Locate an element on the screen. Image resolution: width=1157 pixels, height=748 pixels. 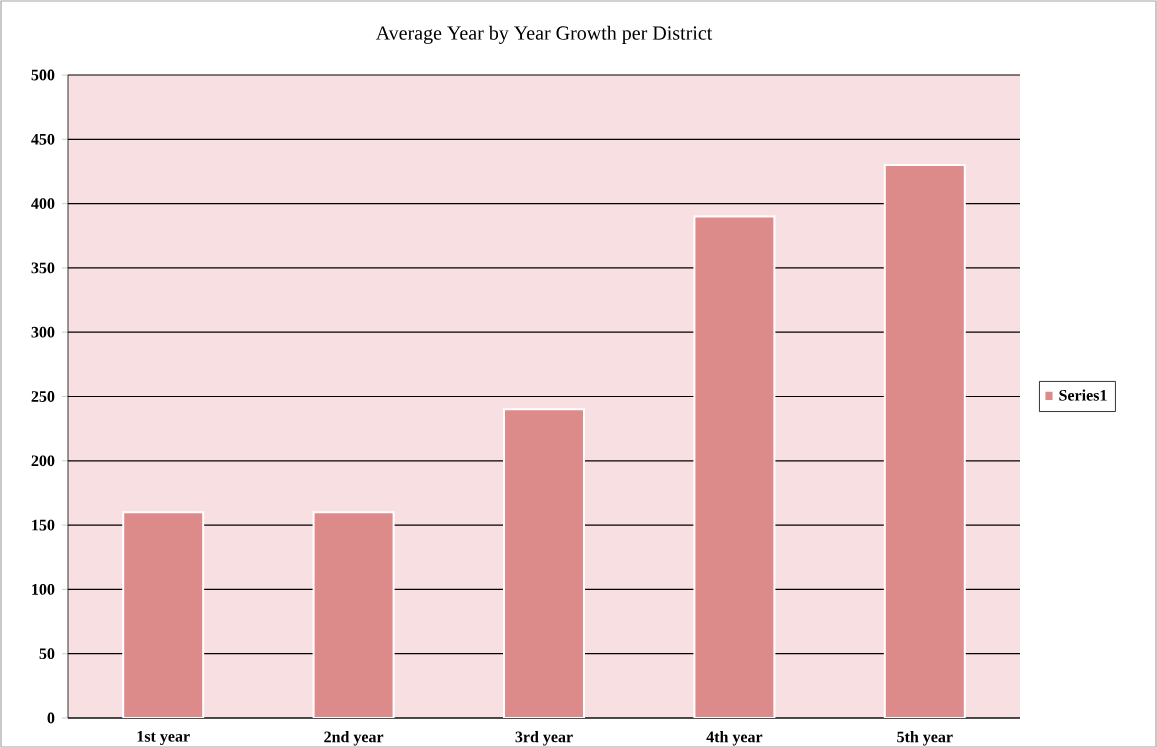
y-tick-label: 300 is located at coordinates (43, 332).